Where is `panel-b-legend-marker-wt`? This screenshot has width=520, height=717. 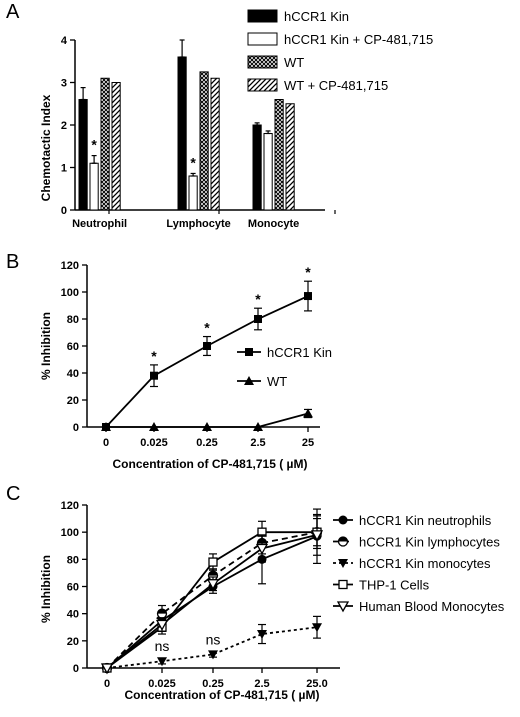
panel-b-legend-marker-wt is located at coordinates (249, 380).